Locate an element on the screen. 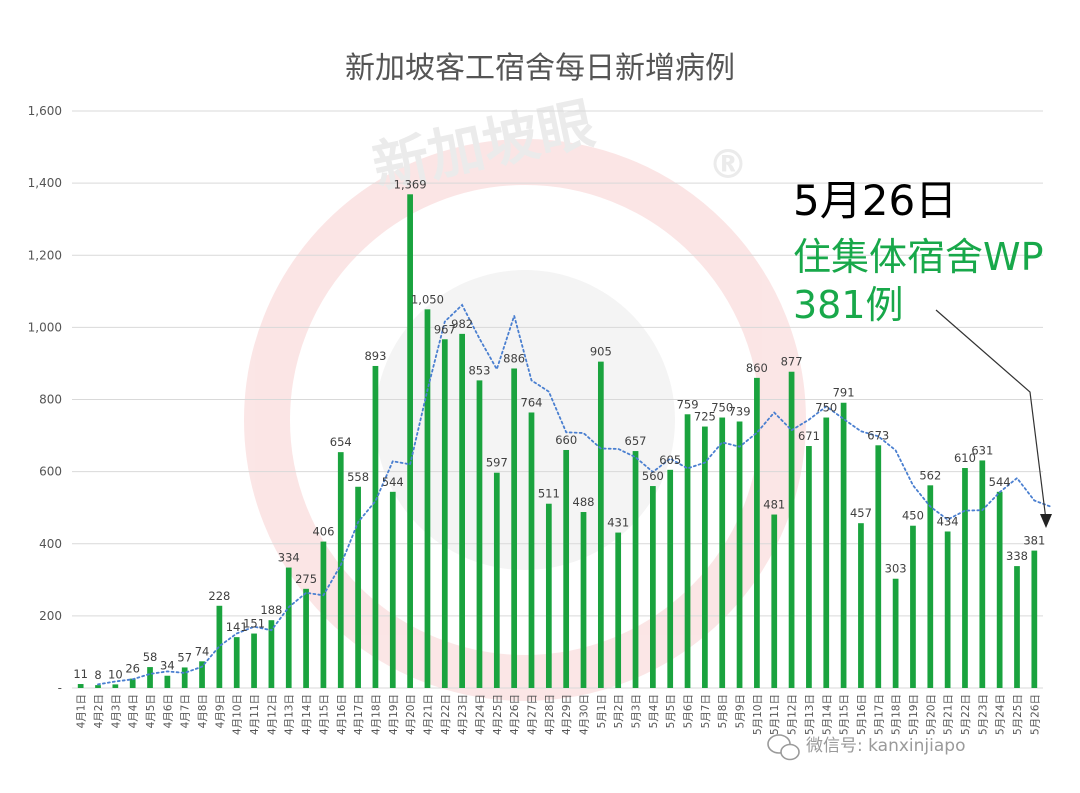  x-tick-label: 4月23日 is located at coordinates (463, 714).